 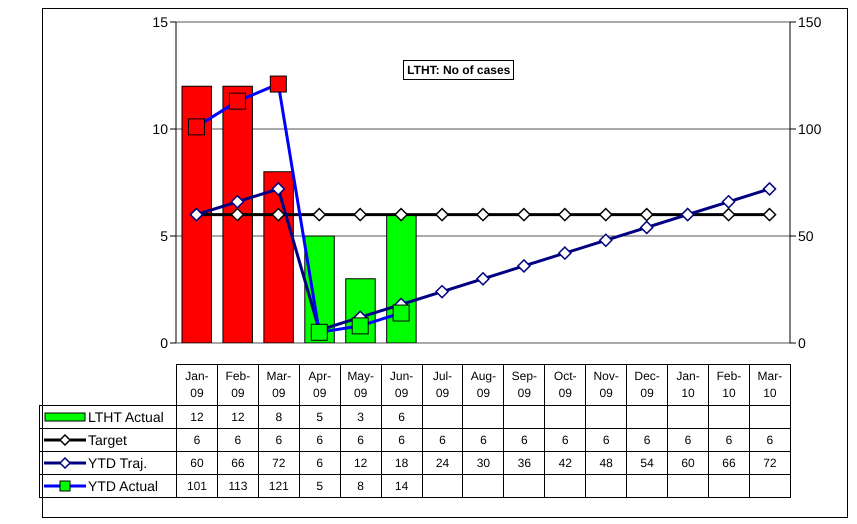 What do you see at coordinates (279, 385) in the screenshot?
I see `x-tick-label: Mar-09` at bounding box center [279, 385].